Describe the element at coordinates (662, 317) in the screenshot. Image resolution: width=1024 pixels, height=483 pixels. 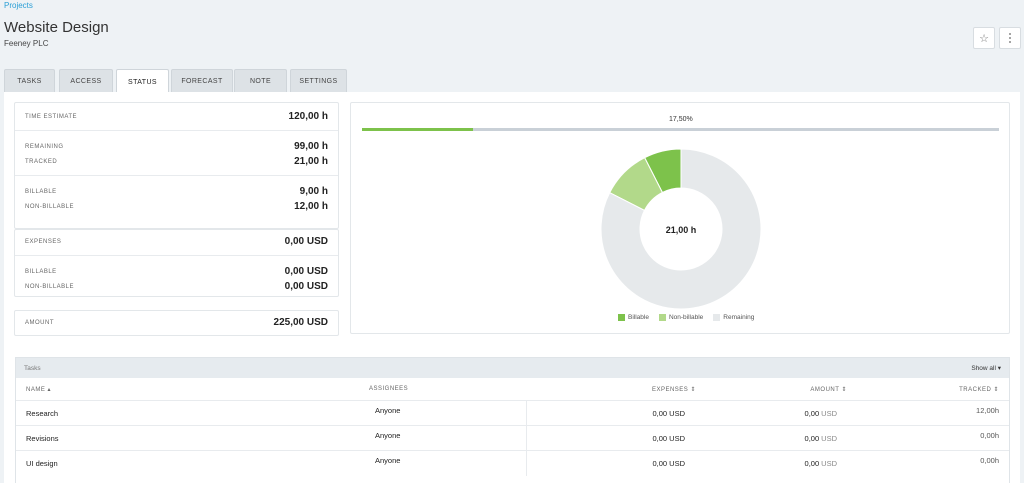
I see `non-billable-swatch` at that location.